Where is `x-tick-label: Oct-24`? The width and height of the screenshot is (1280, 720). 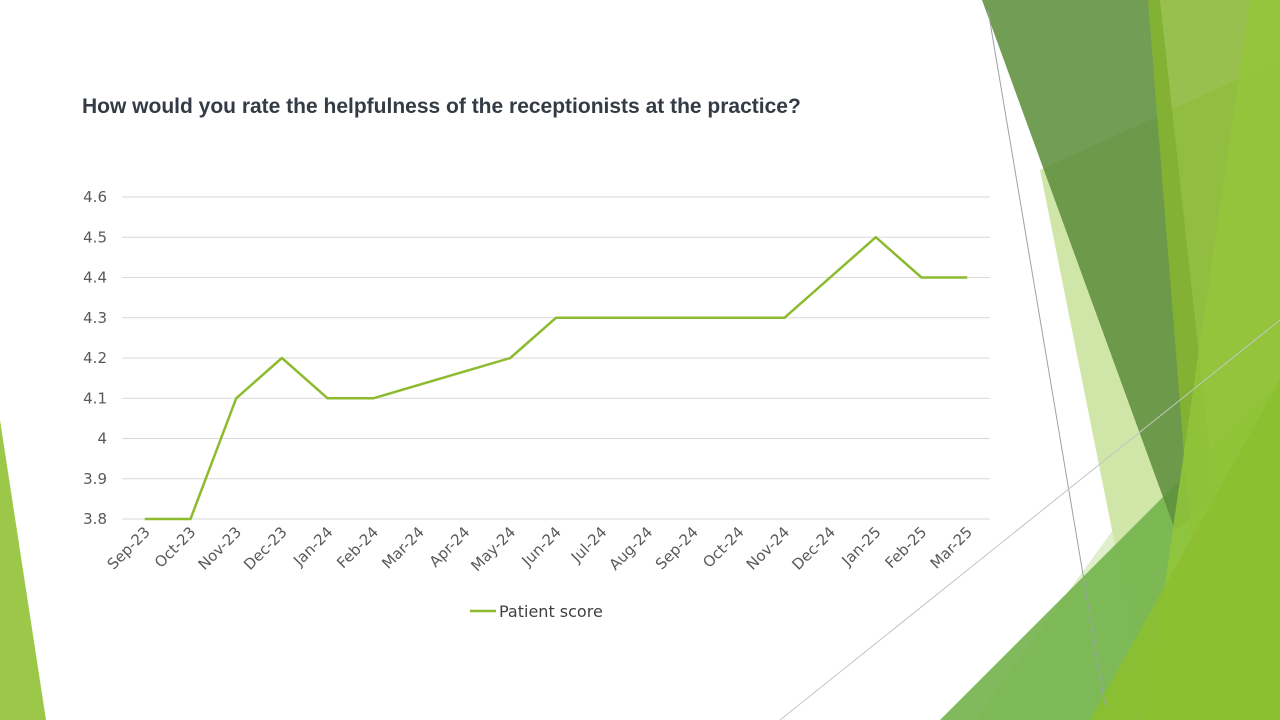 x-tick-label: Oct-24 is located at coordinates (723, 547).